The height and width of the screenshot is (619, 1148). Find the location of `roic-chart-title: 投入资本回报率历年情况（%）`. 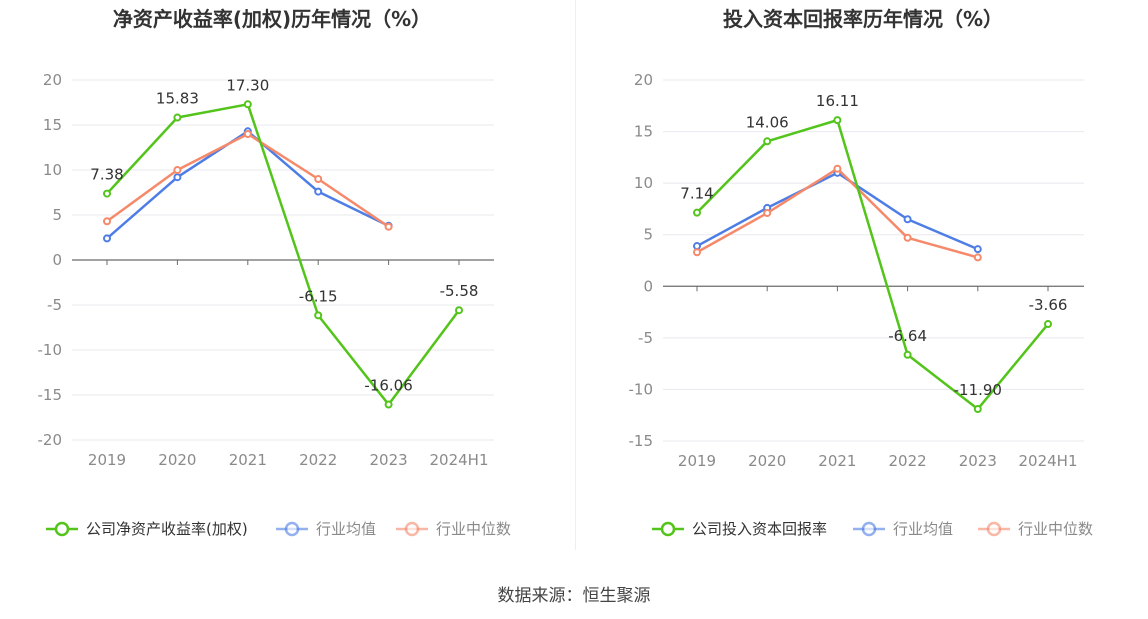

roic-chart-title: 投入资本回报率历年情况（%） is located at coordinates (863, 19).